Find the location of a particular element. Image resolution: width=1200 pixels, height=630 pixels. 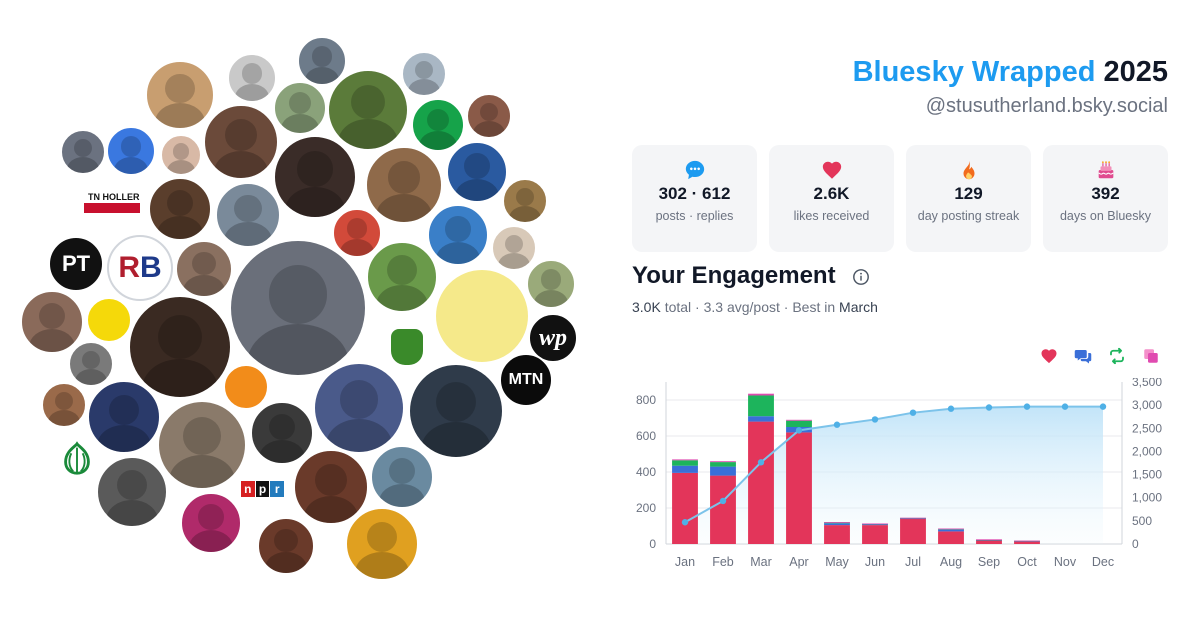

rb-logo-b: B is located at coordinates (151, 267).